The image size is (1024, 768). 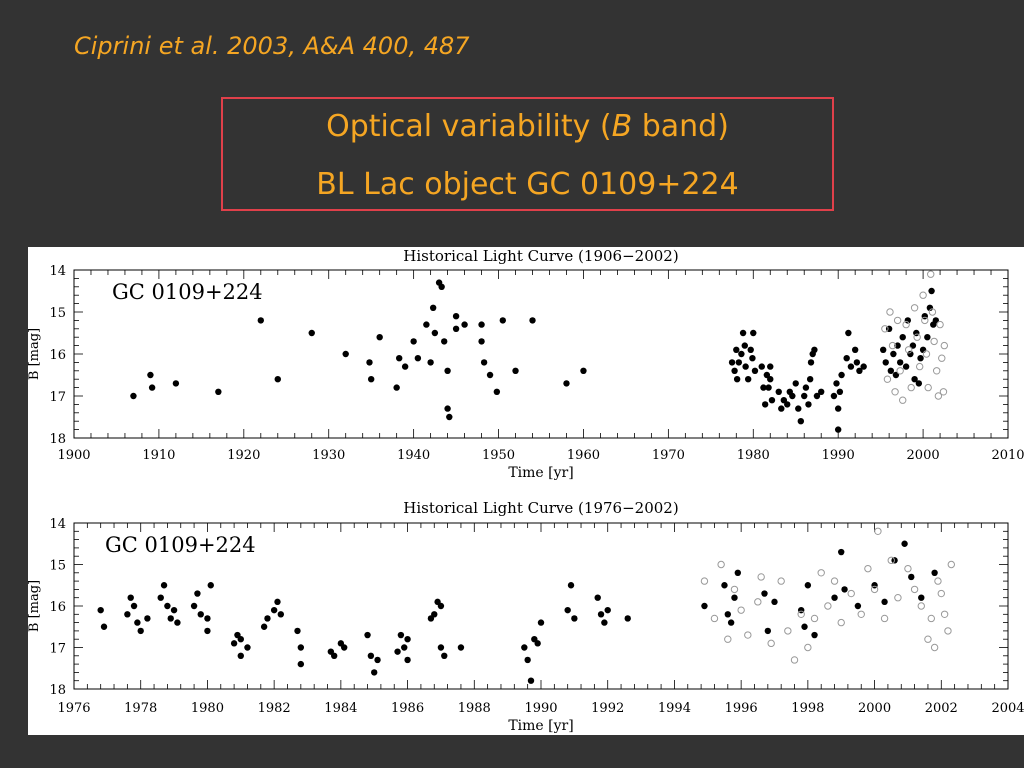 I want to click on chart-title: Historical Light Curve (1976−2002), so click(x=540, y=508).